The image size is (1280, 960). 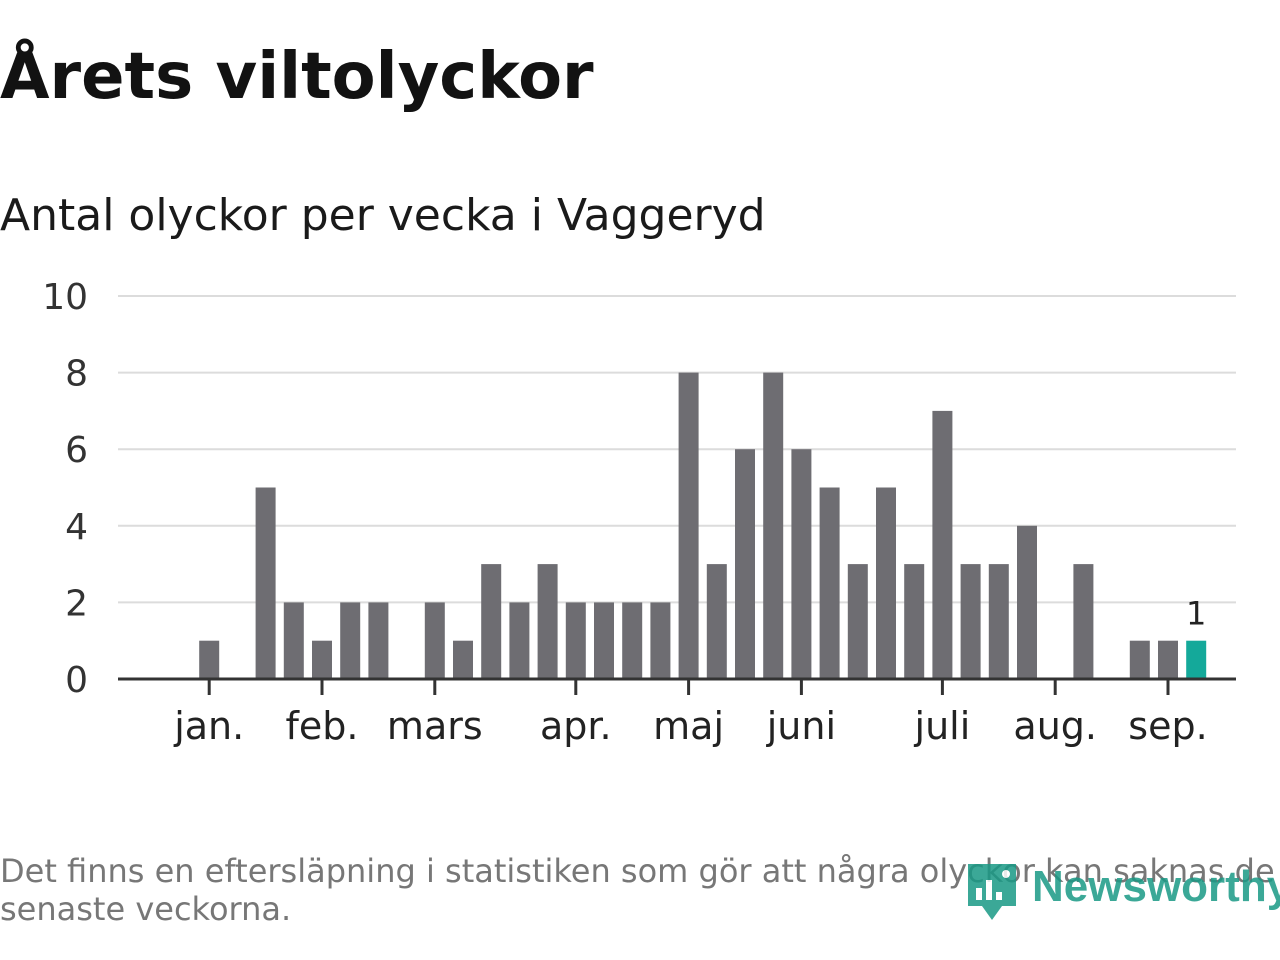 I want to click on bar-value-label: 1, so click(x=1196, y=614).